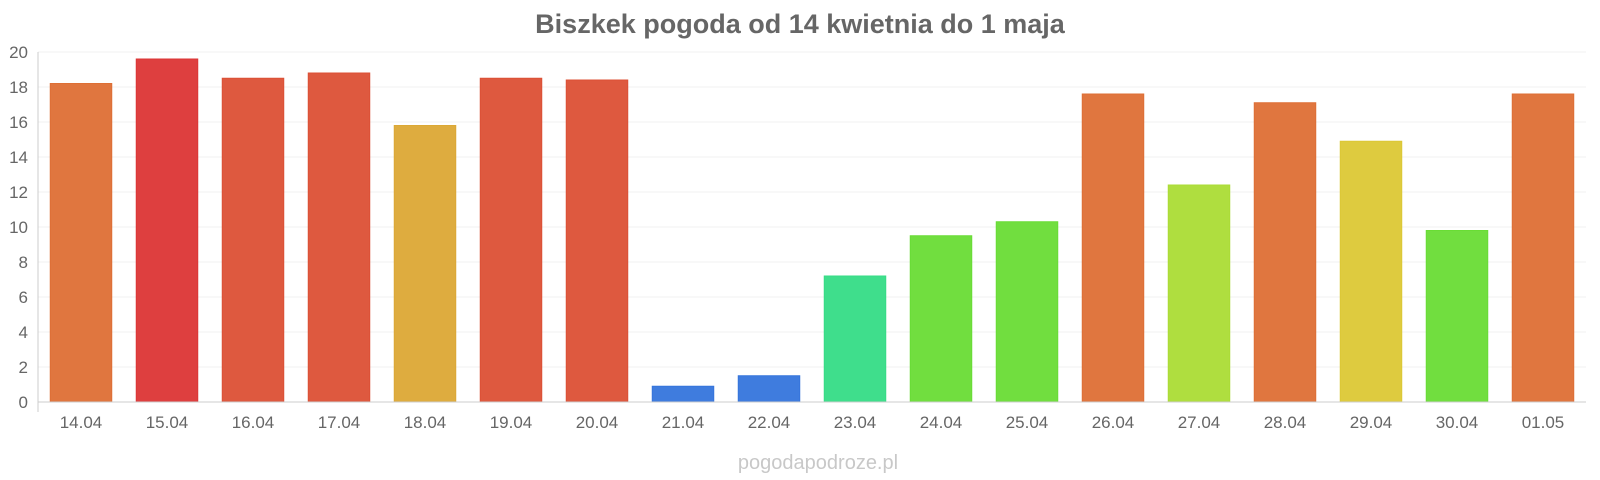 The height and width of the screenshot is (480, 1600). I want to click on x-tick-label: 14.04, so click(81, 422).